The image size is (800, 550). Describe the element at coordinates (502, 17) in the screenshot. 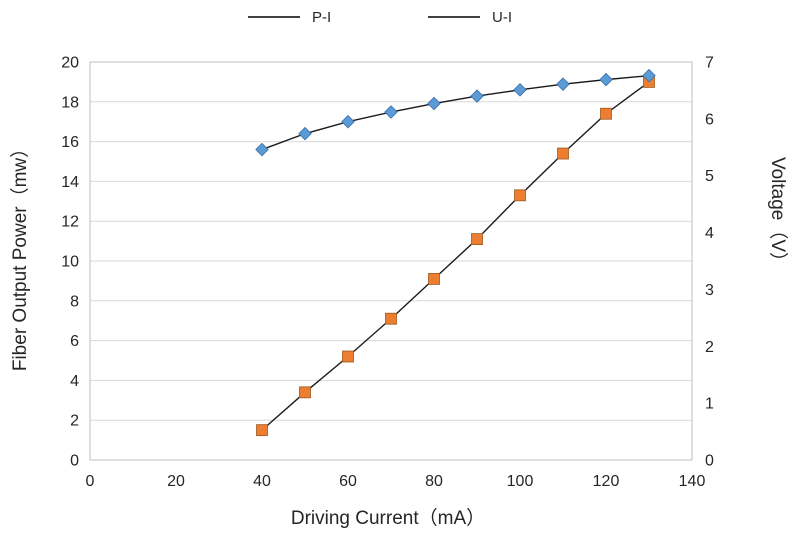

I see `legend-label-u-i: U-I` at that location.